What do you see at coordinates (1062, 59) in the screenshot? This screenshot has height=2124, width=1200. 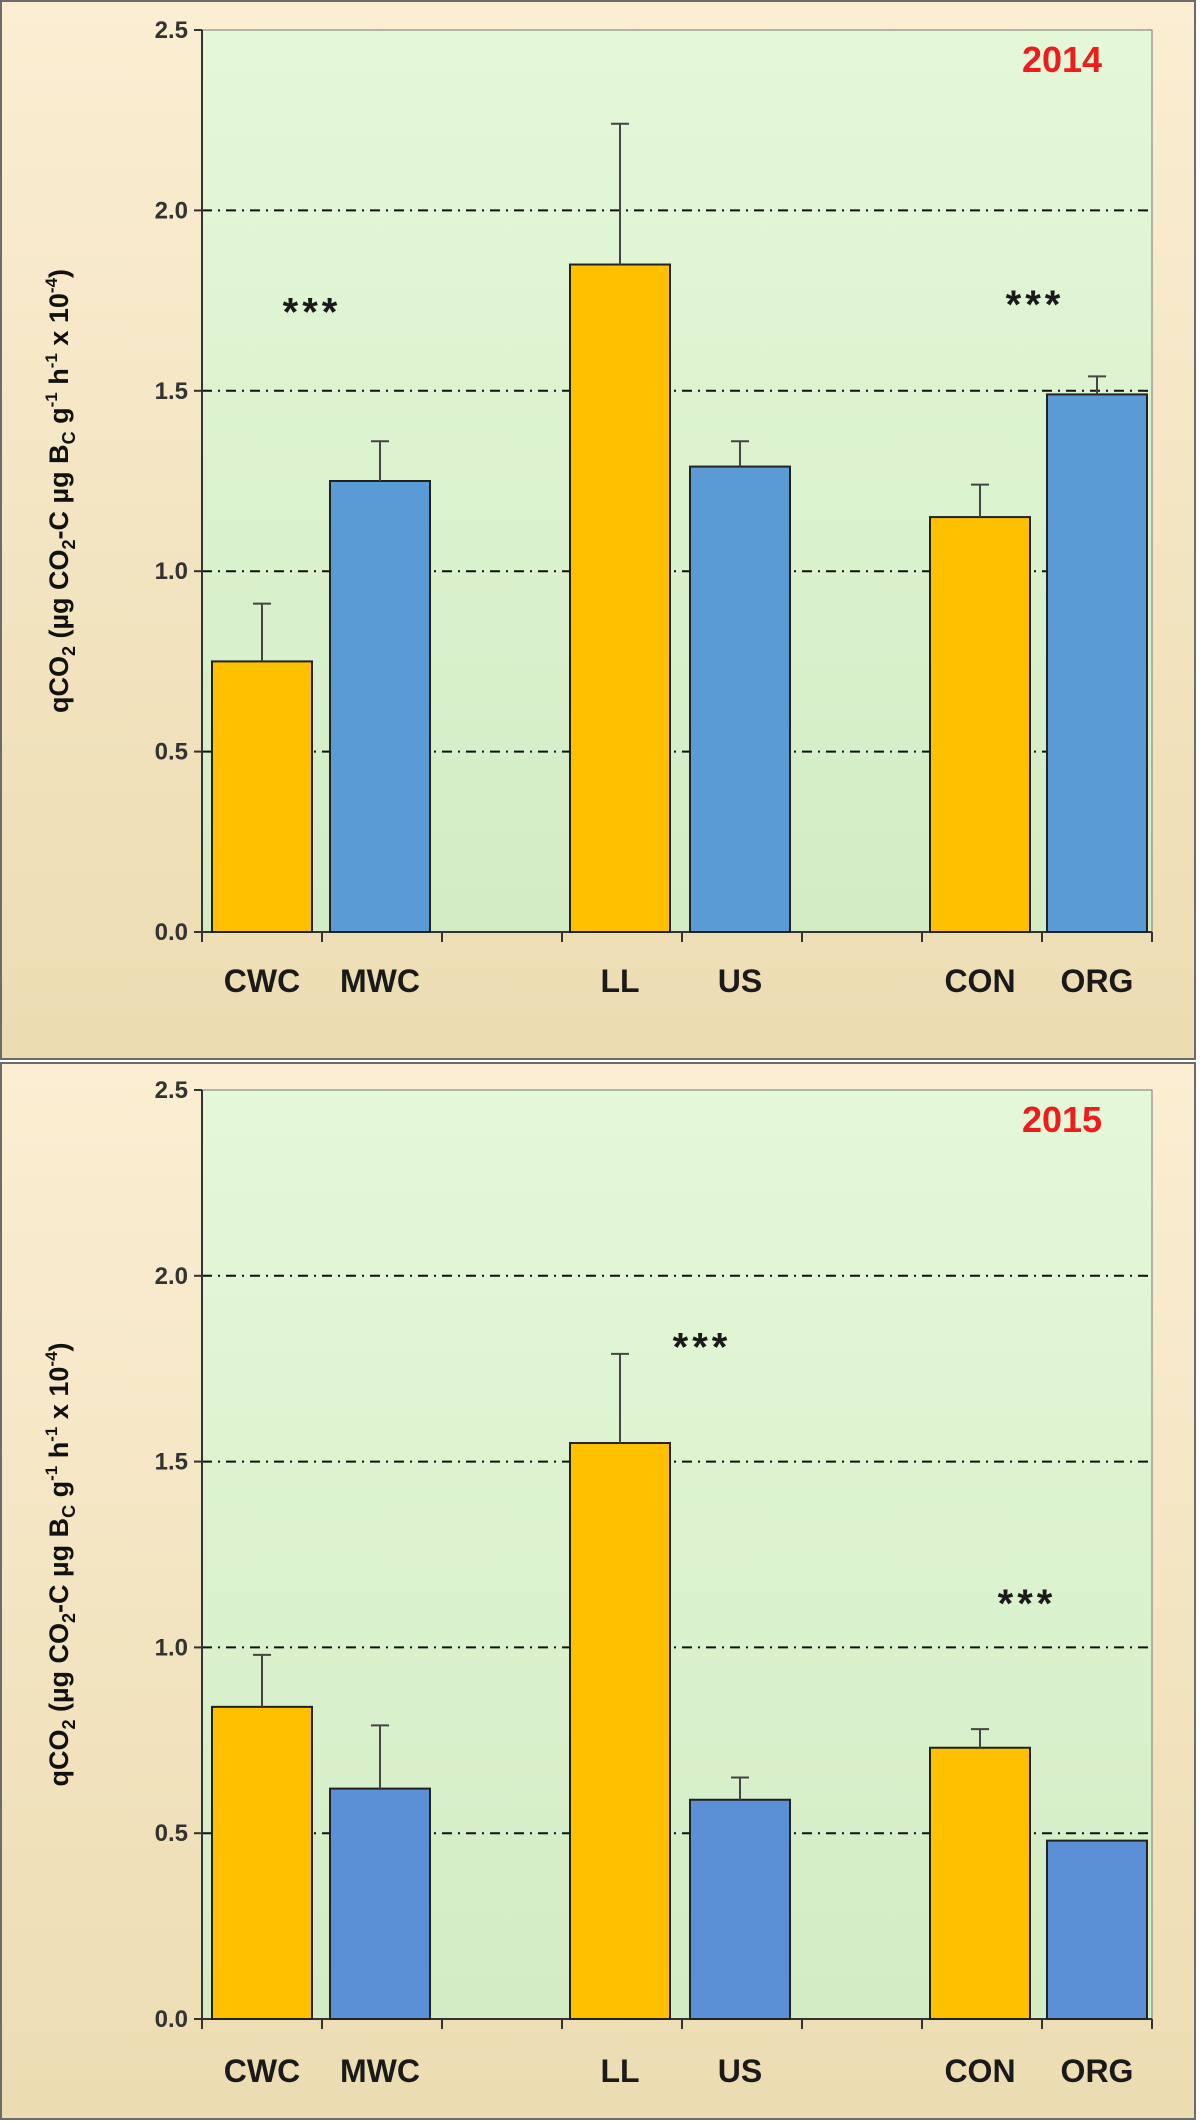 I see `chart-title: 2014` at bounding box center [1062, 59].